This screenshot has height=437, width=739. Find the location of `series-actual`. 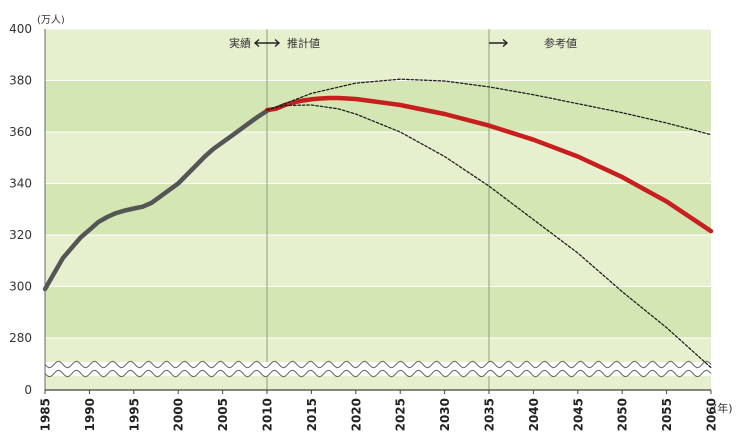

series-actual is located at coordinates (156, 200).